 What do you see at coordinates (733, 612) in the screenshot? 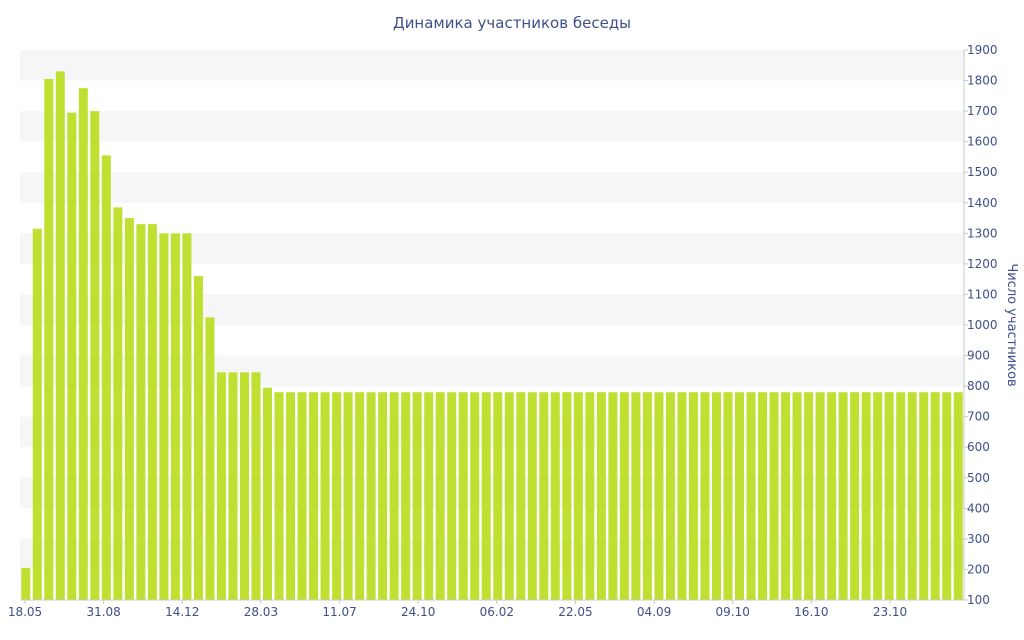
I see `x-tick-label: 09.10` at bounding box center [733, 612].